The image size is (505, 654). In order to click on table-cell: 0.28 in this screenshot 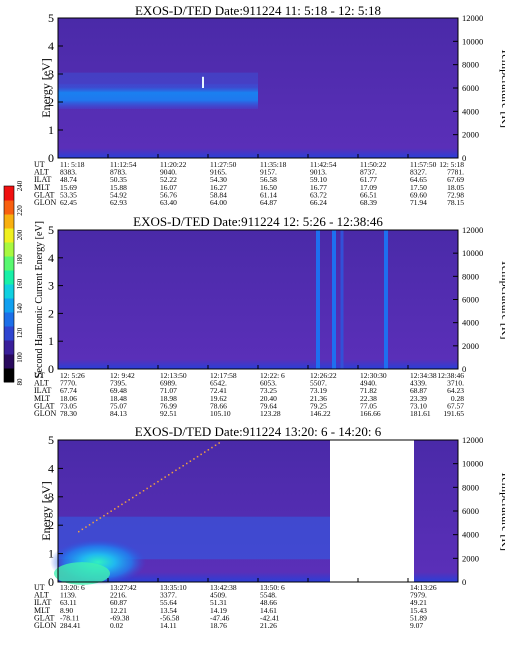, I will do `click(457, 398)`.